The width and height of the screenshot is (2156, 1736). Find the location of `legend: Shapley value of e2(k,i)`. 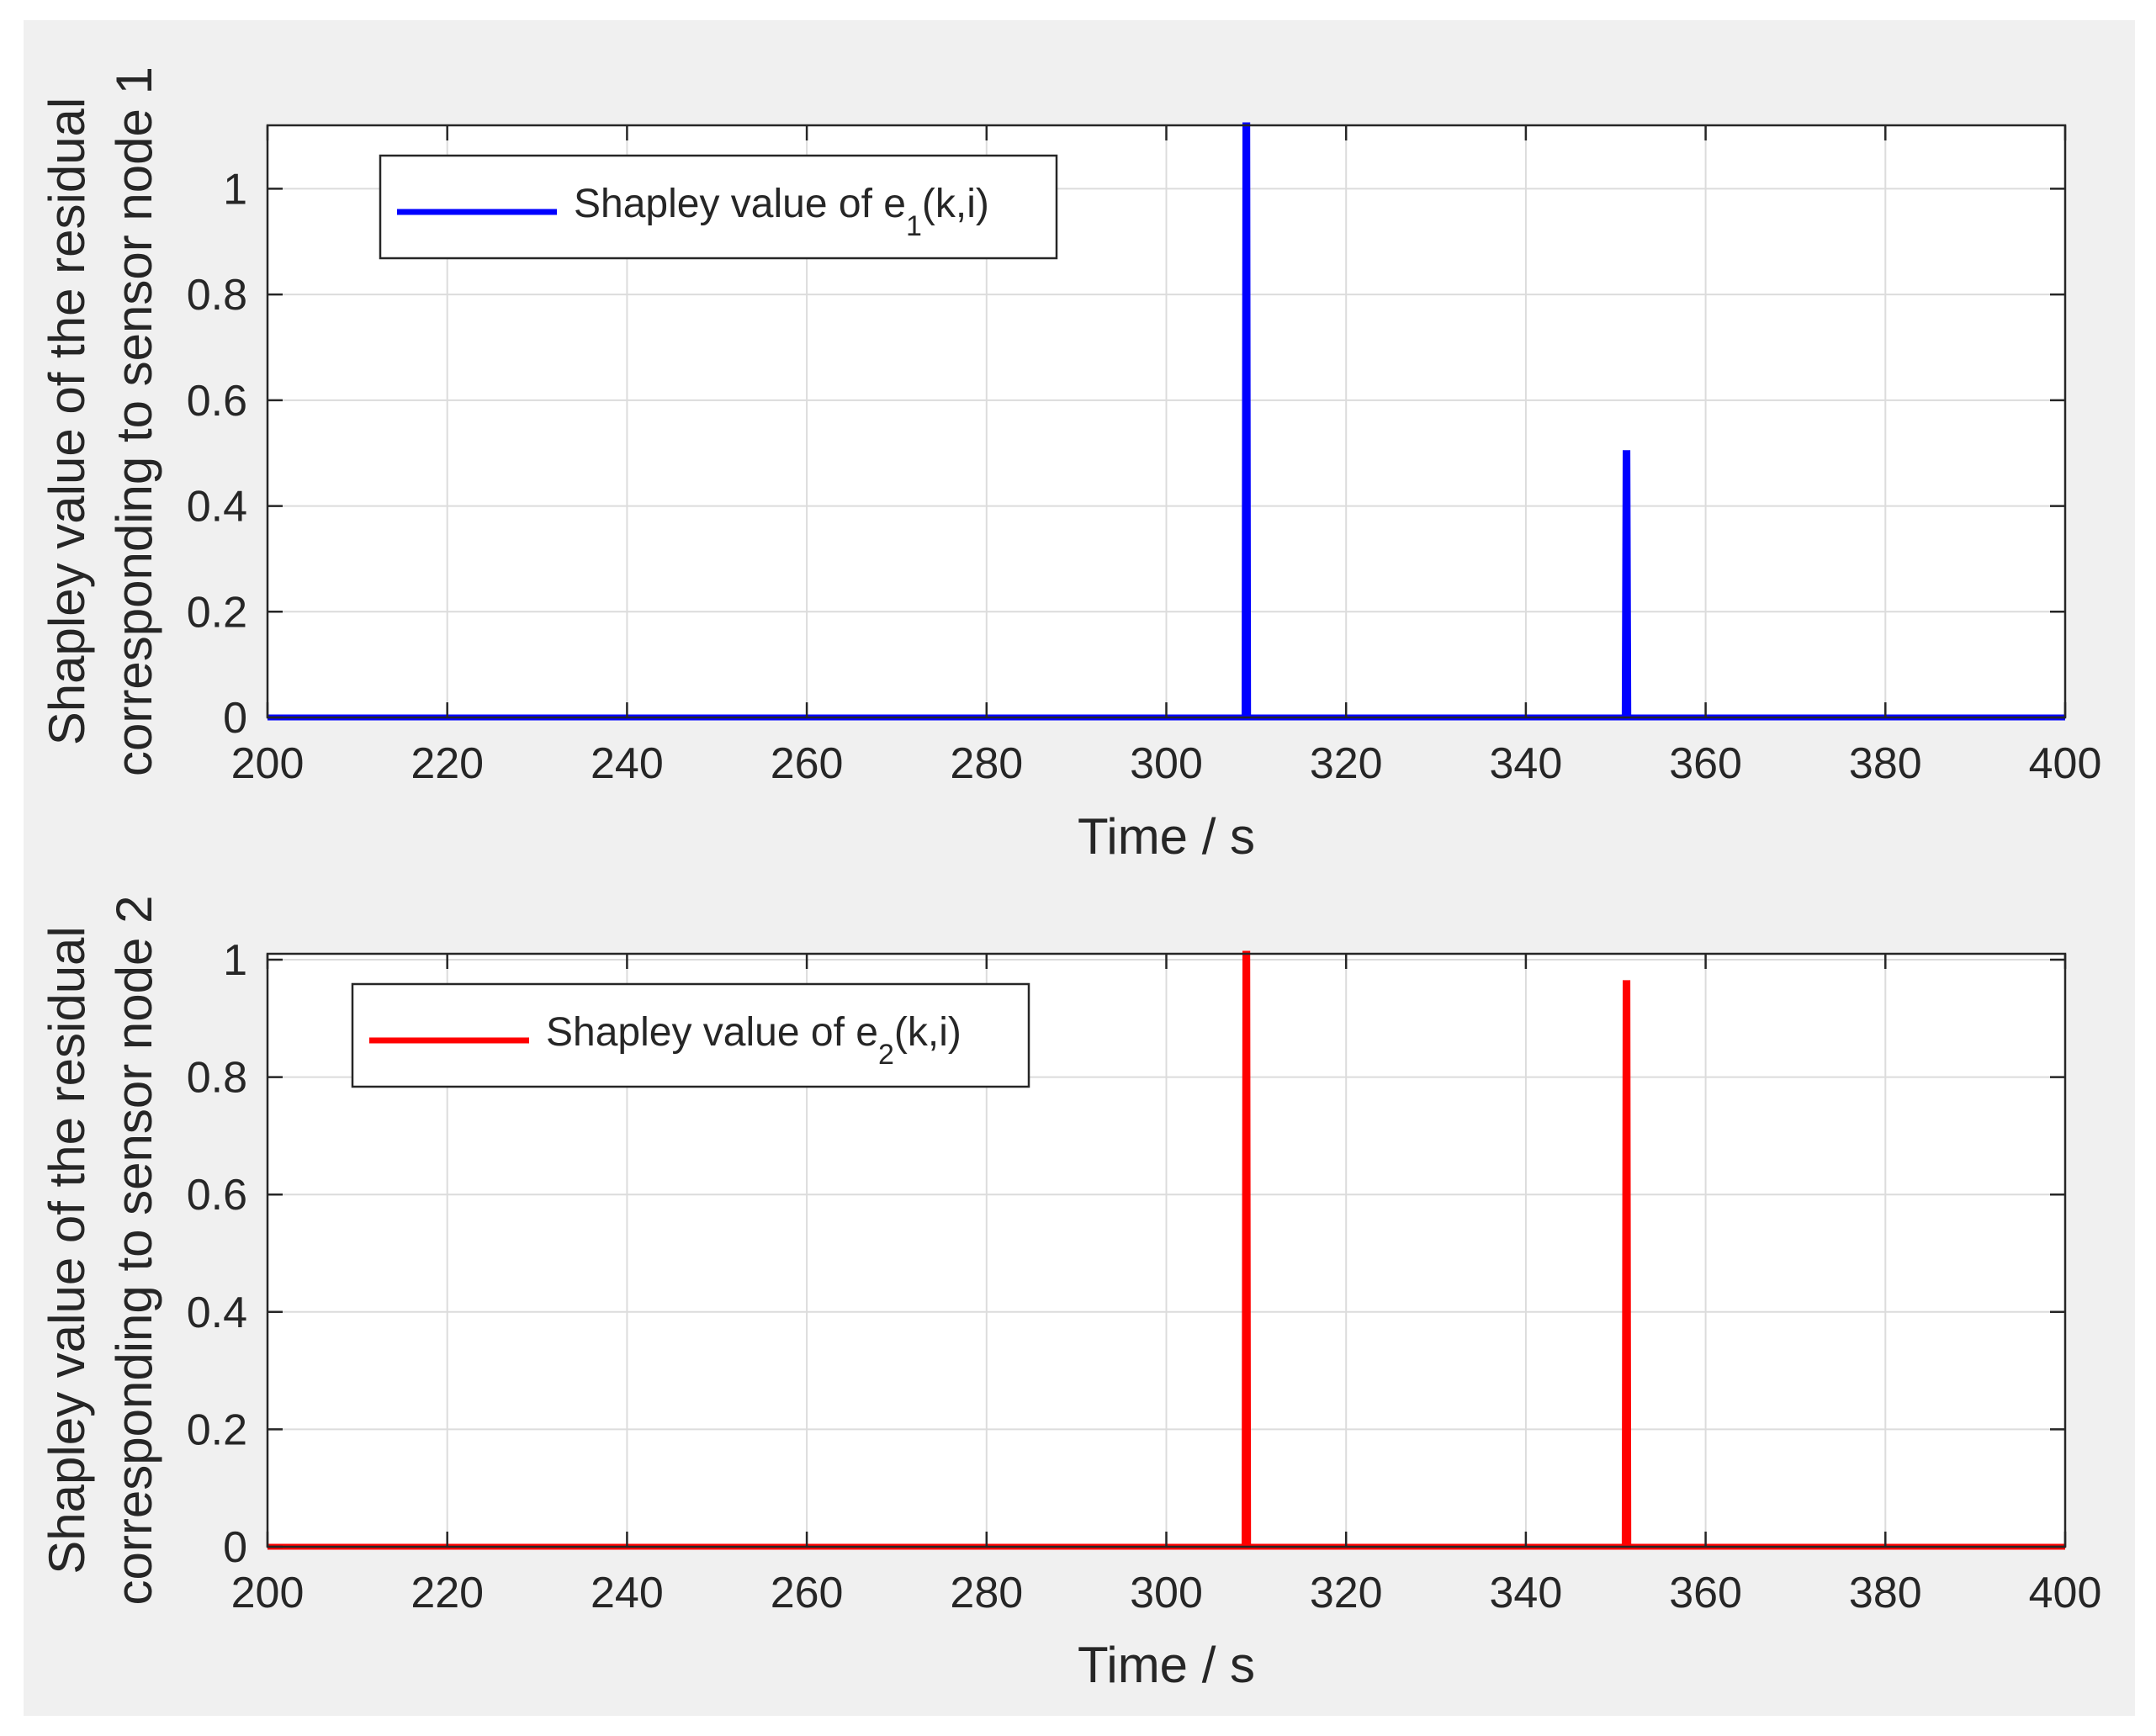

legend: Shapley value of e2(k,i) is located at coordinates (690, 1035).